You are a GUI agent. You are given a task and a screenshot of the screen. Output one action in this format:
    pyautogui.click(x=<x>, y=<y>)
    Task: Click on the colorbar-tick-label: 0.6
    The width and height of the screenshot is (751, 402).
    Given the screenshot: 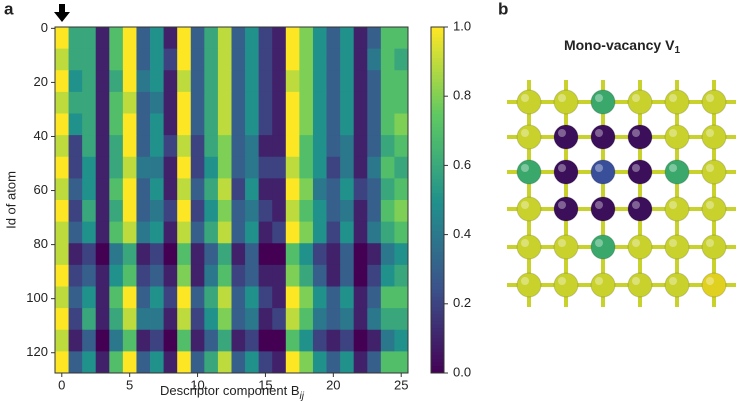 What is the action you would take?
    pyautogui.click(x=462, y=164)
    